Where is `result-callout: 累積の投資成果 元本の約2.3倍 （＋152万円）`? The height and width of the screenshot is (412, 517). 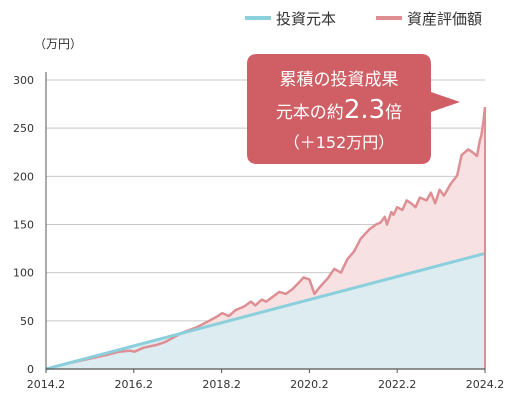 result-callout: 累積の投資成果 元本の約2.3倍 （＋152万円） is located at coordinates (353, 109).